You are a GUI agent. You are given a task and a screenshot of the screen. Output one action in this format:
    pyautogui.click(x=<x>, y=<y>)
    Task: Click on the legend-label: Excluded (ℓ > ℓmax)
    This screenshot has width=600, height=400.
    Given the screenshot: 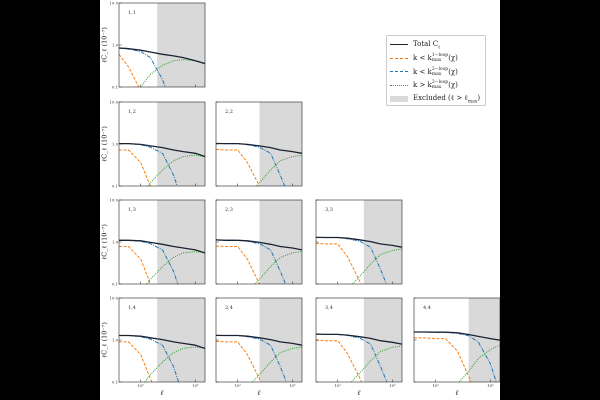 What is the action you would take?
    pyautogui.click(x=447, y=98)
    